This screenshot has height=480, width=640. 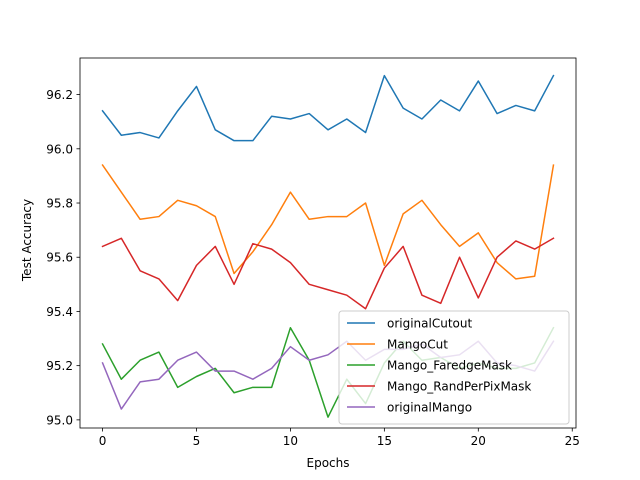 I want to click on y-tick-label: 95.8, so click(x=59, y=204).